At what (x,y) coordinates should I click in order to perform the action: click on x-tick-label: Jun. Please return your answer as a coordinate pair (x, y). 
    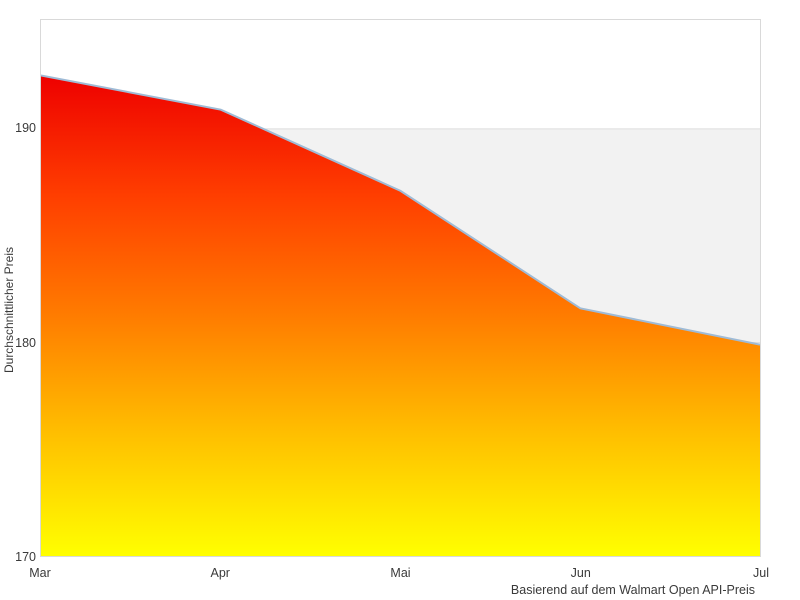
    Looking at the image, I should click on (580, 573).